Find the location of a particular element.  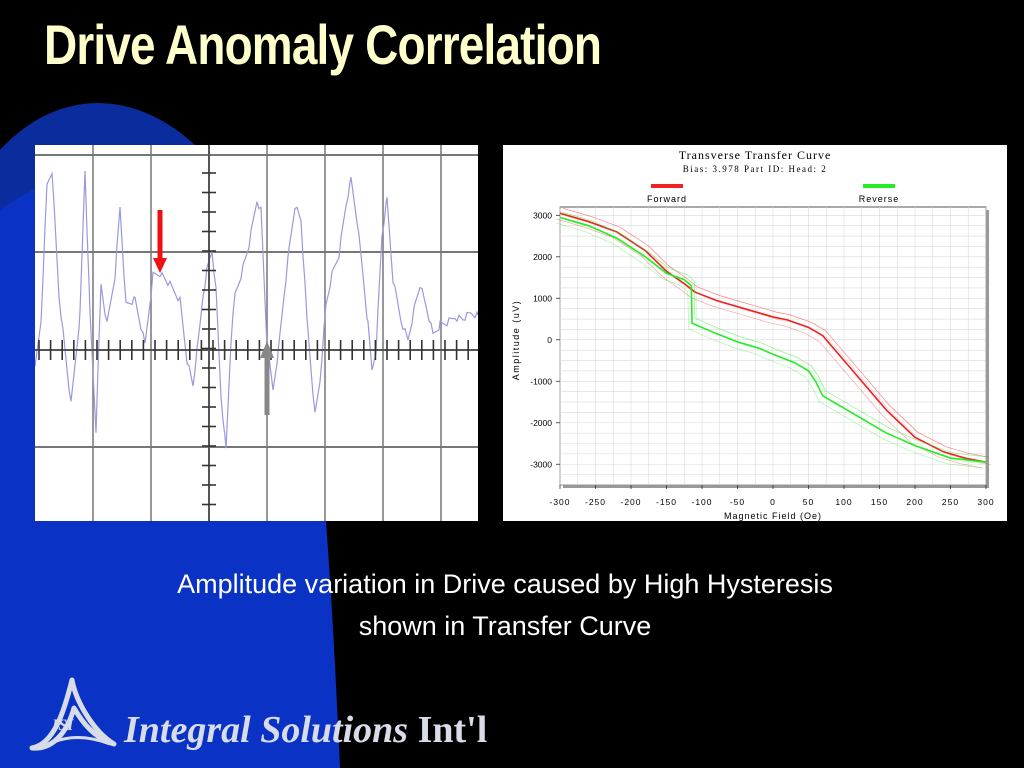

y-tick-label: 1000 is located at coordinates (542, 298).